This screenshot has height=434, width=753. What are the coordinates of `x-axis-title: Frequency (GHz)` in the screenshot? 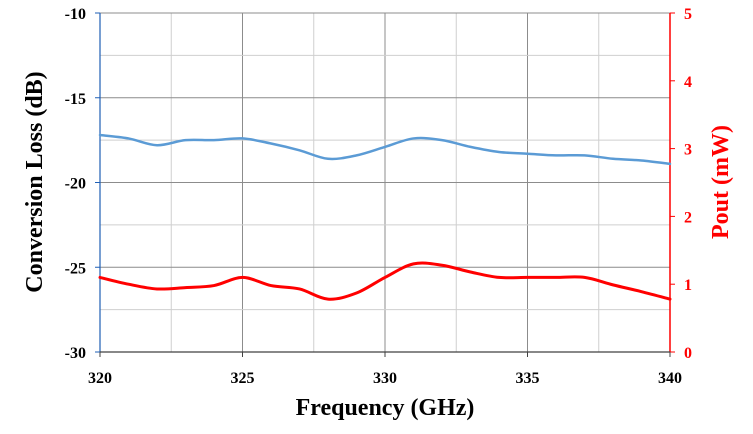 It's located at (385, 408).